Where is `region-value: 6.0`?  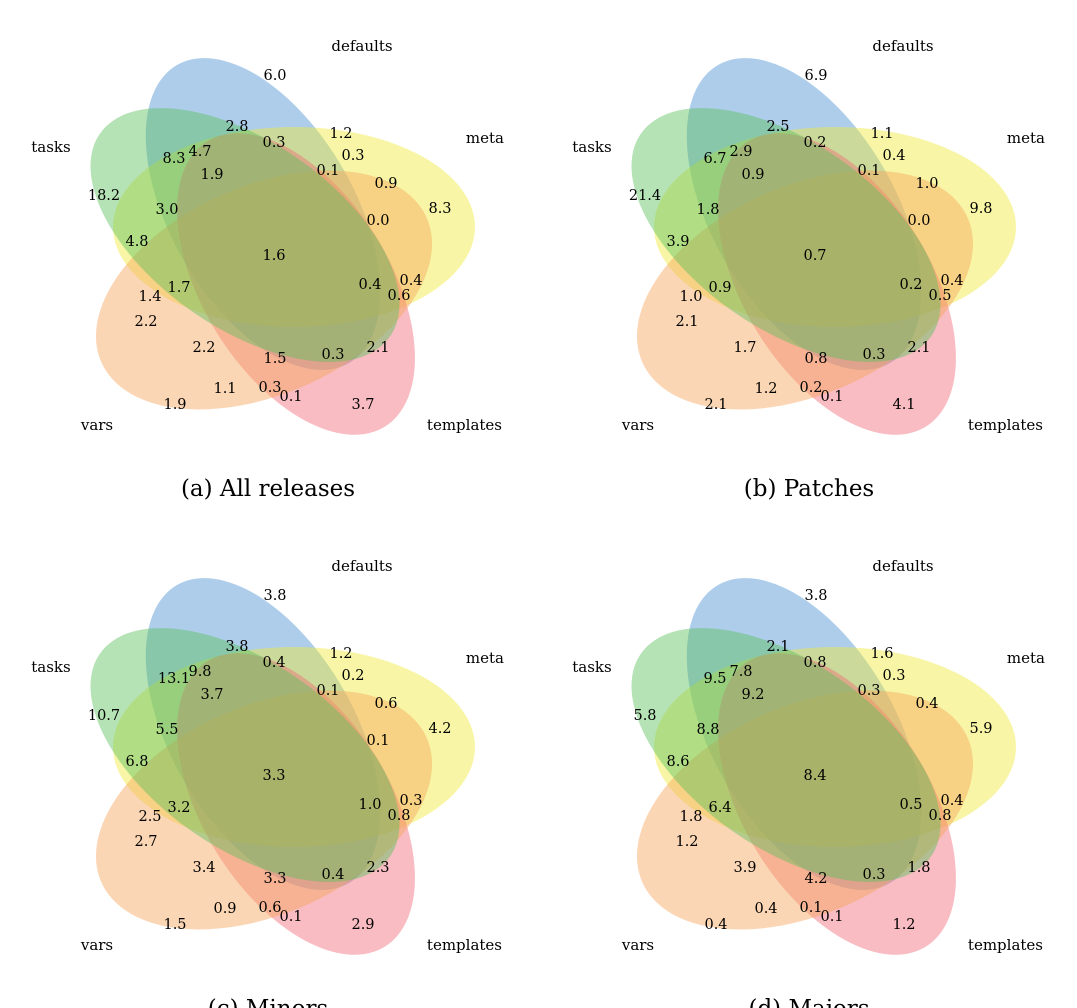
region-value: 6.0 is located at coordinates (274, 76).